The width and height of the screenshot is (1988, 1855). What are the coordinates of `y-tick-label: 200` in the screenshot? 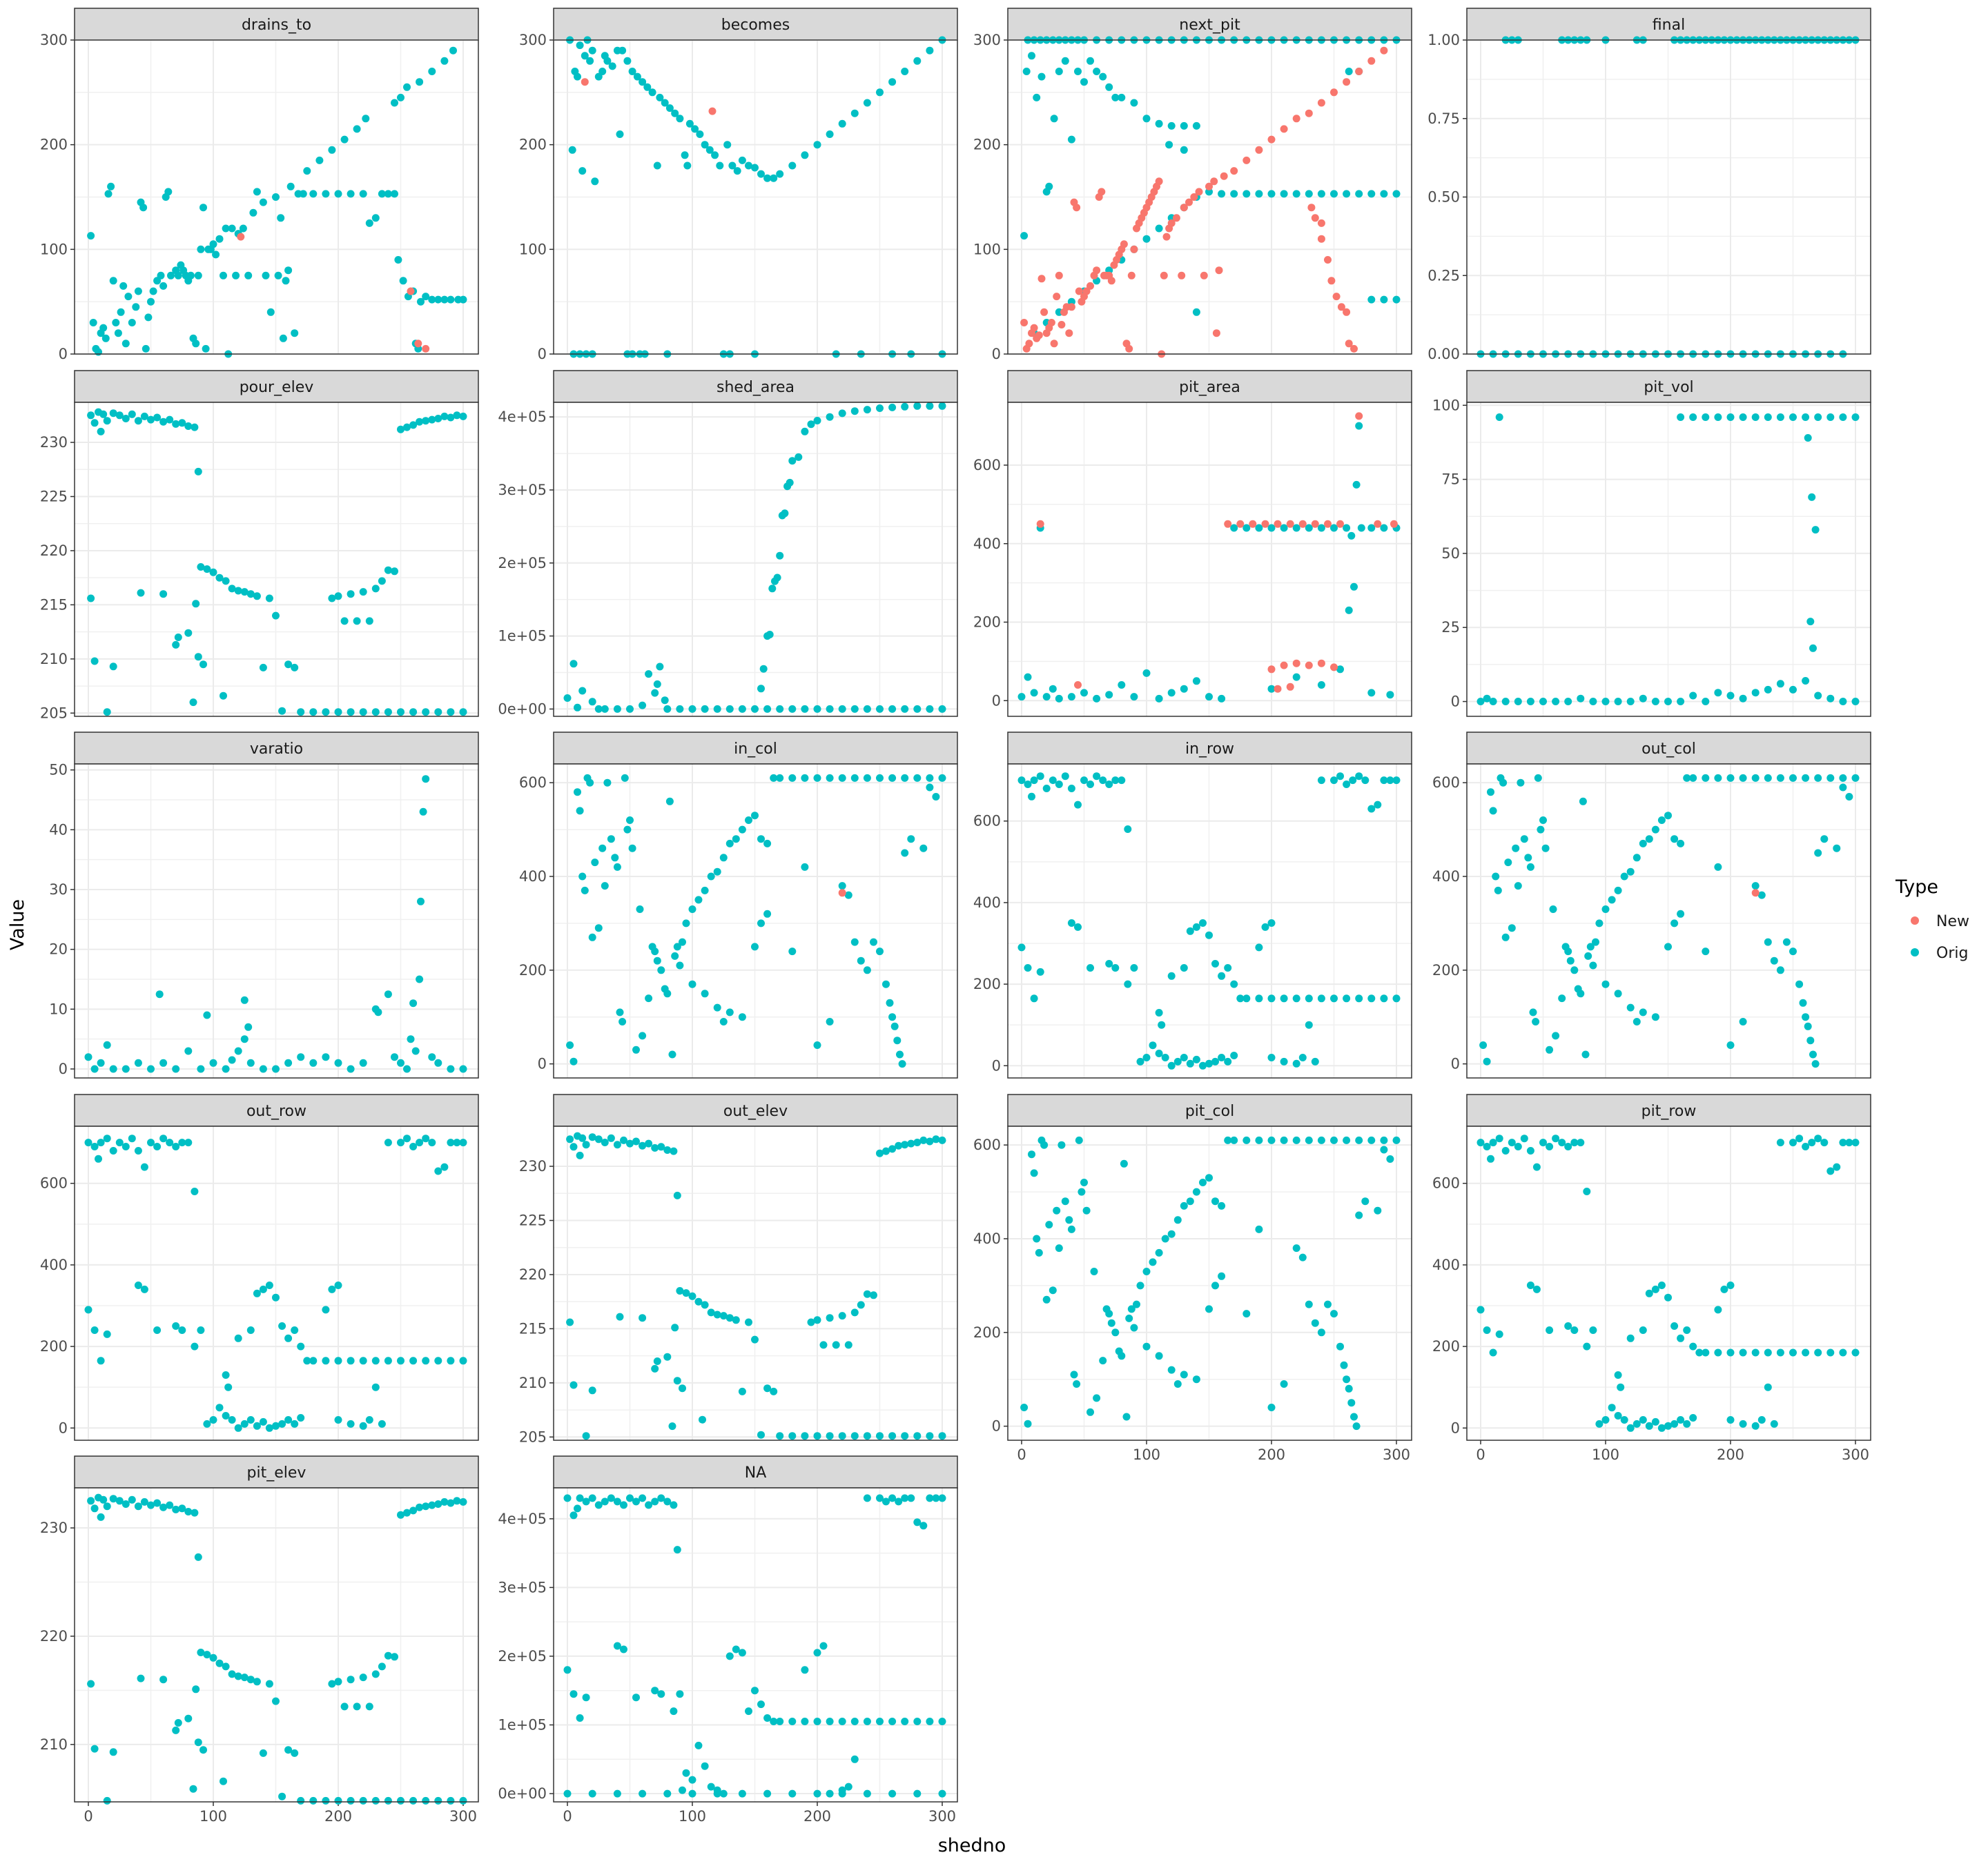 It's located at (987, 622).